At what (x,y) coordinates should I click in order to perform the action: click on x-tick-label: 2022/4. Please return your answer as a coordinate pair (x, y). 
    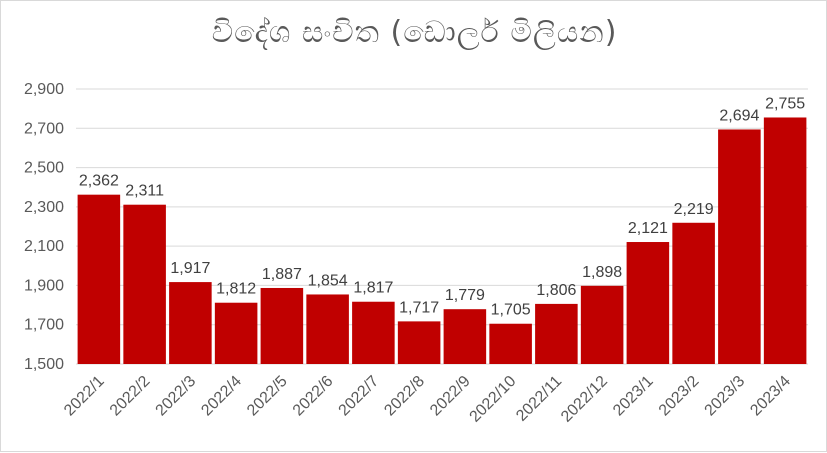
    Looking at the image, I should click on (221, 396).